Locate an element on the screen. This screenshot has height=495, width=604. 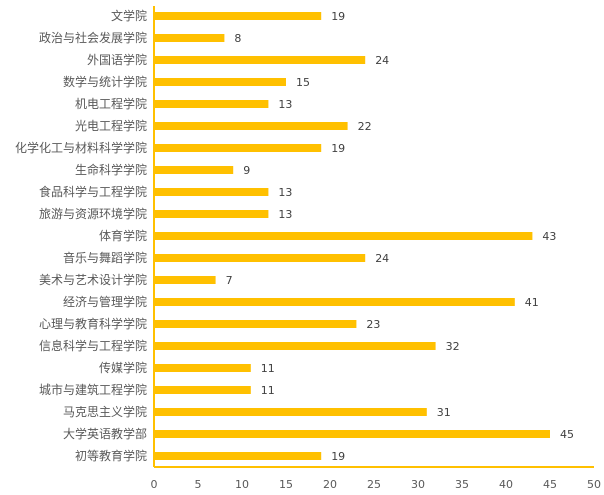
category-label: 政治与社会发展学院 is located at coordinates (93, 37).